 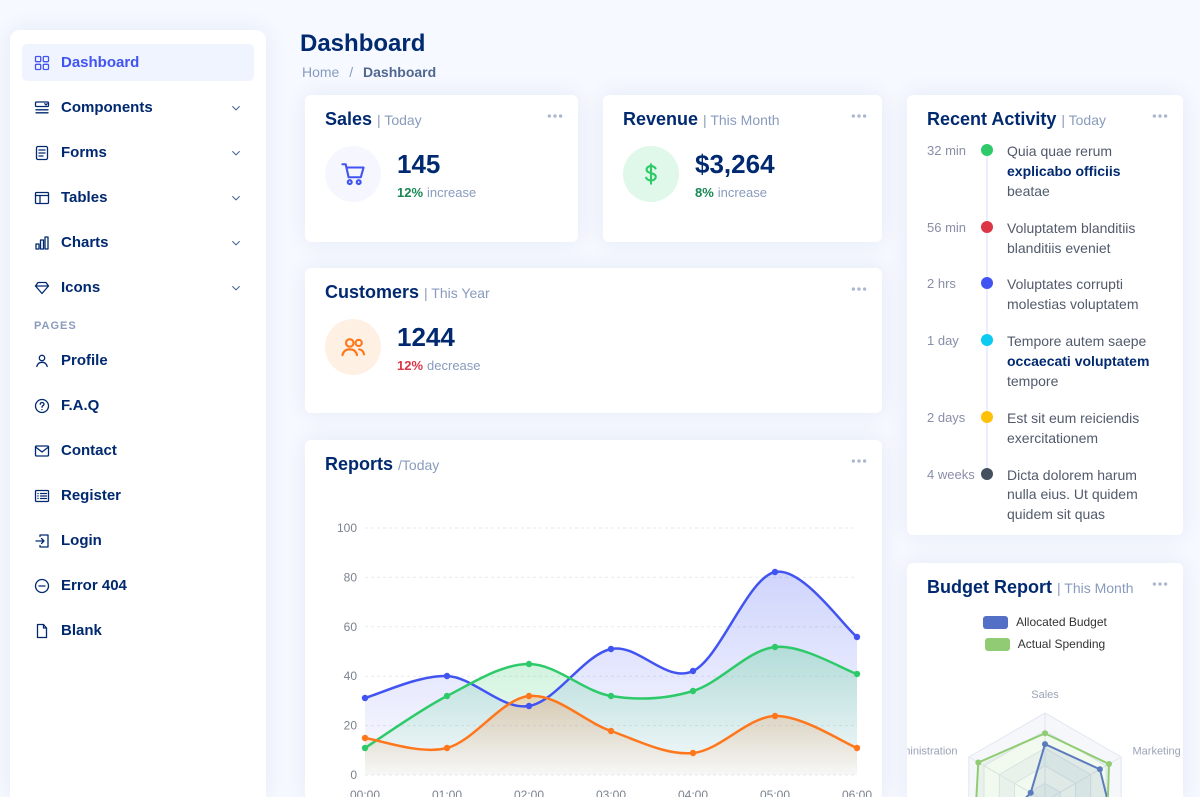 What do you see at coordinates (447, 792) in the screenshot?
I see `svg-text: 01:00` at bounding box center [447, 792].